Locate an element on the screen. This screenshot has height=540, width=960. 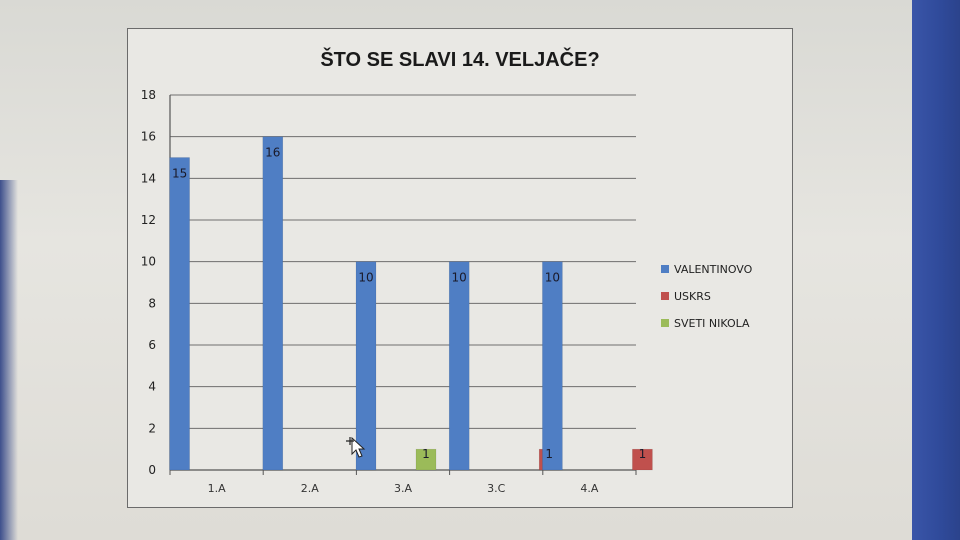
legend-entry: USKRS is located at coordinates (692, 296).